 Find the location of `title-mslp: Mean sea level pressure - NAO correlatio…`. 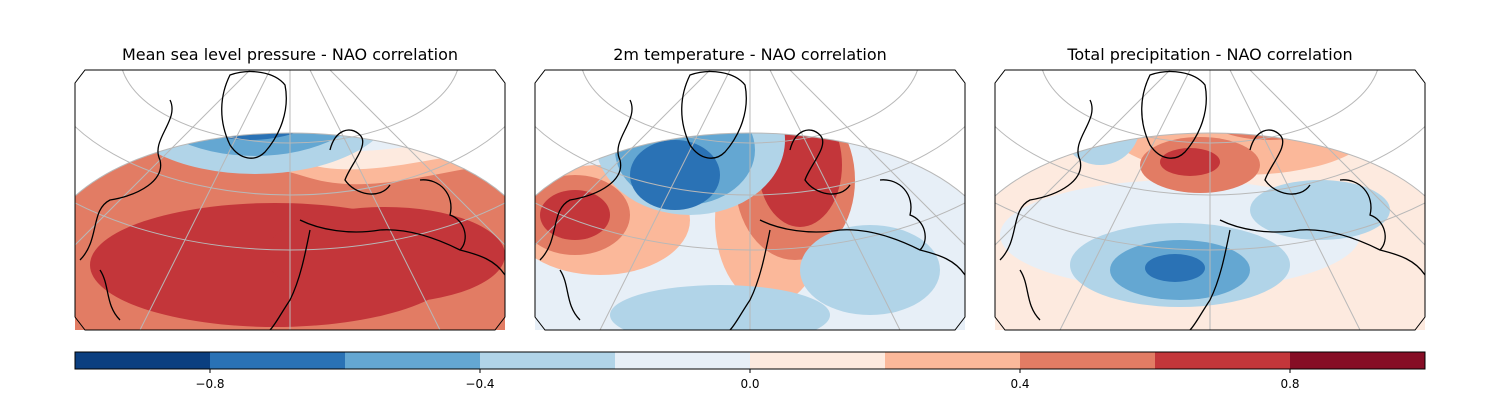

title-mslp: Mean sea level pressure - NAO correlatio… is located at coordinates (290, 54).